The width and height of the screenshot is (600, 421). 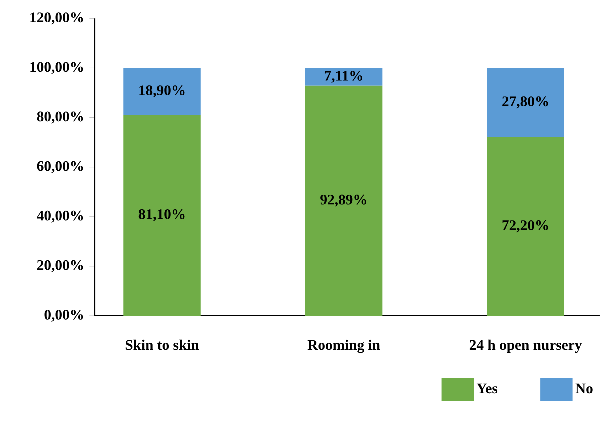 I want to click on data-label: 27,80%, so click(x=525, y=102).